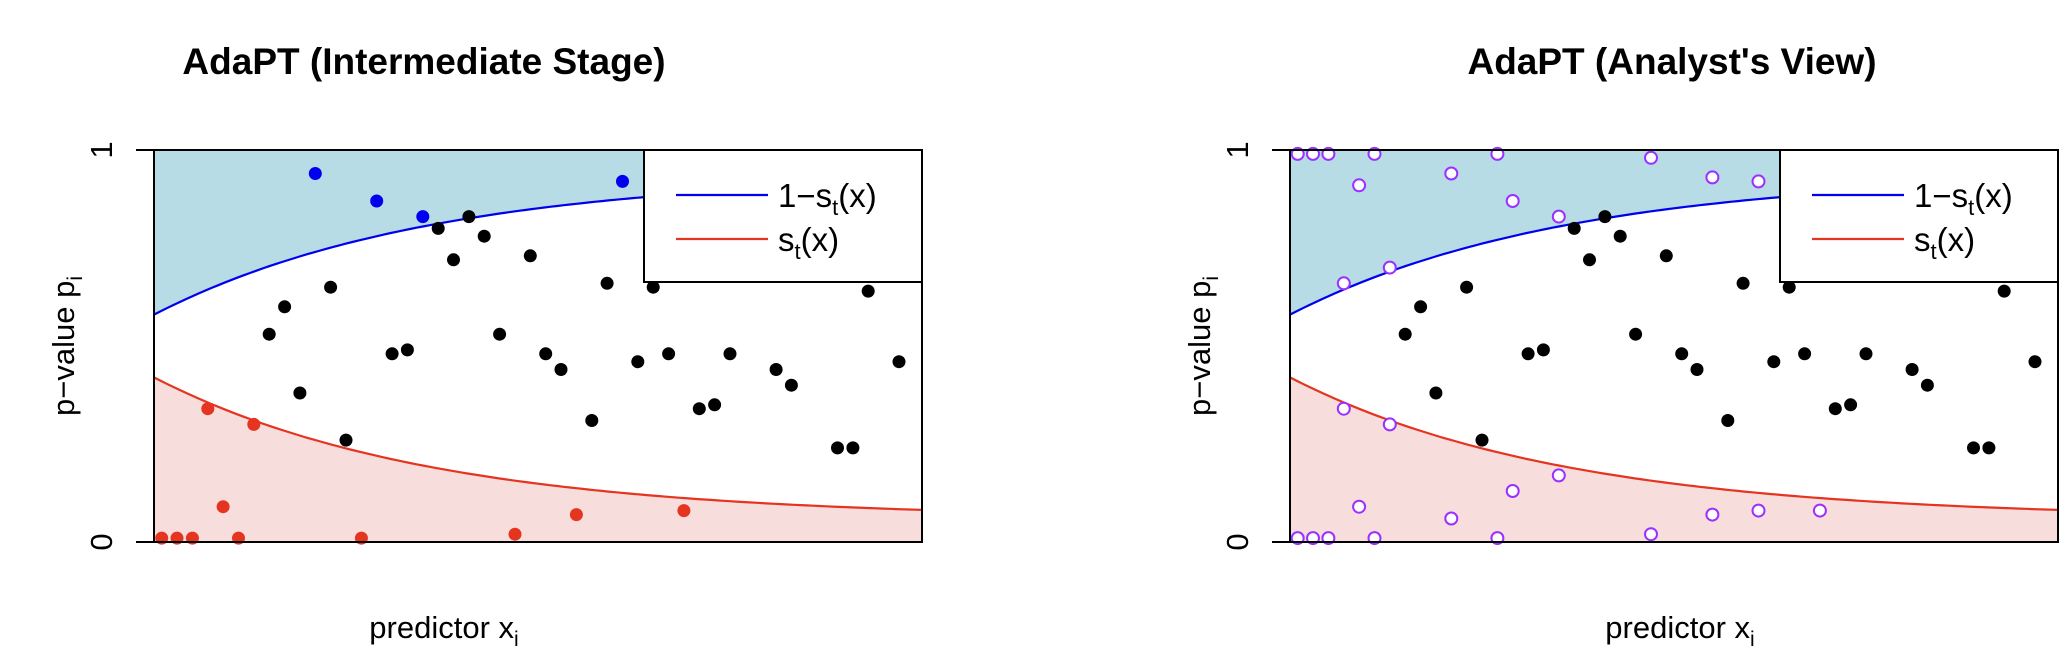 This screenshot has width=2072, height=672. Describe the element at coordinates (423, 61) in the screenshot. I see `chart-title: AdaPT (Intermediate Stage)` at that location.